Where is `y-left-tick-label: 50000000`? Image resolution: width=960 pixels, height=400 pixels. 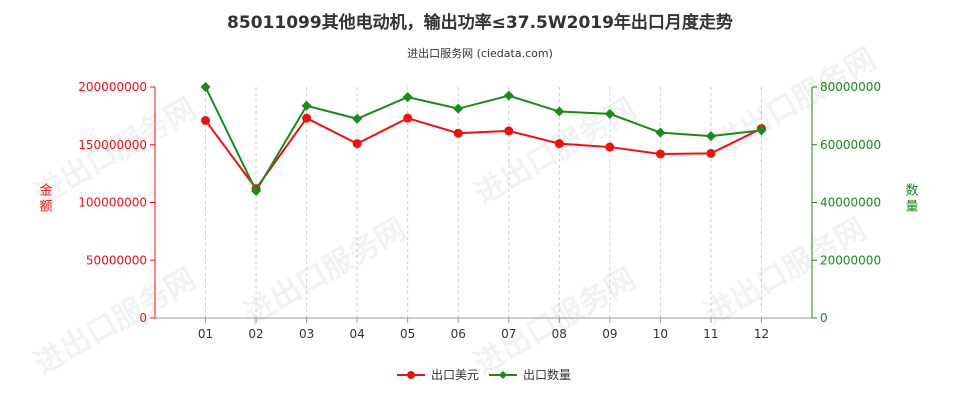 y-left-tick-label: 50000000 is located at coordinates (116, 260).